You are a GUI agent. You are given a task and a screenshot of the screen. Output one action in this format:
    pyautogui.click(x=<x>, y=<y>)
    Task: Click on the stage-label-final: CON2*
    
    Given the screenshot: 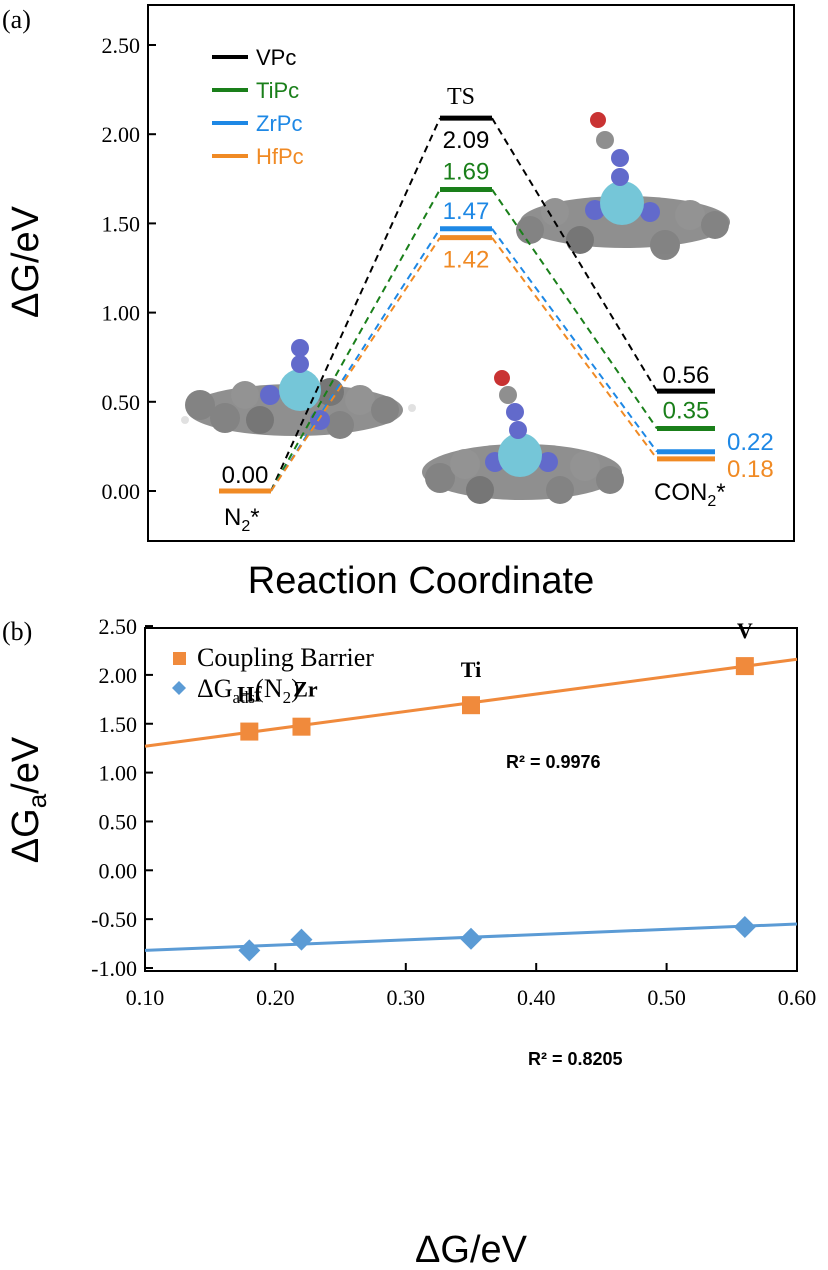 What is the action you would take?
    pyautogui.click(x=690, y=494)
    